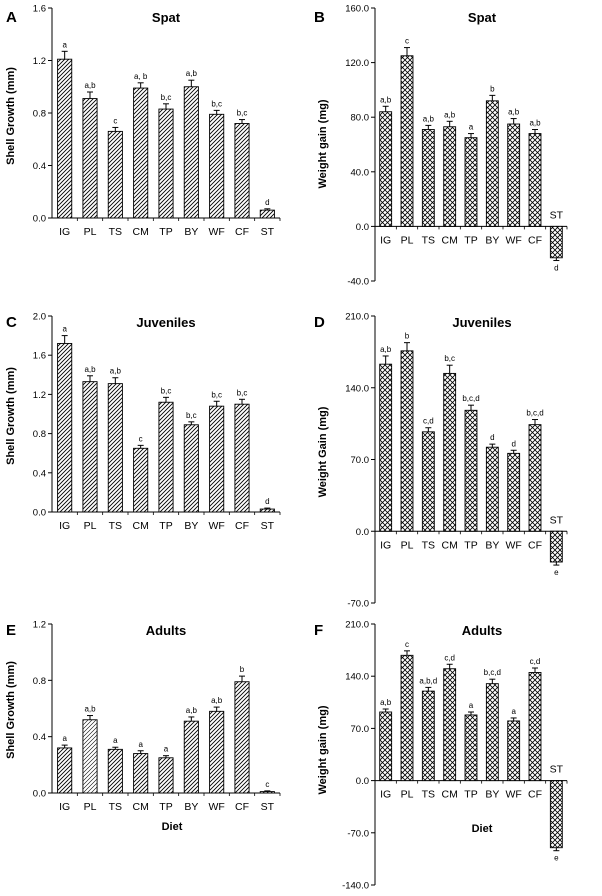  I want to click on y-axis-title: Weight gain (mg), so click(323, 143).